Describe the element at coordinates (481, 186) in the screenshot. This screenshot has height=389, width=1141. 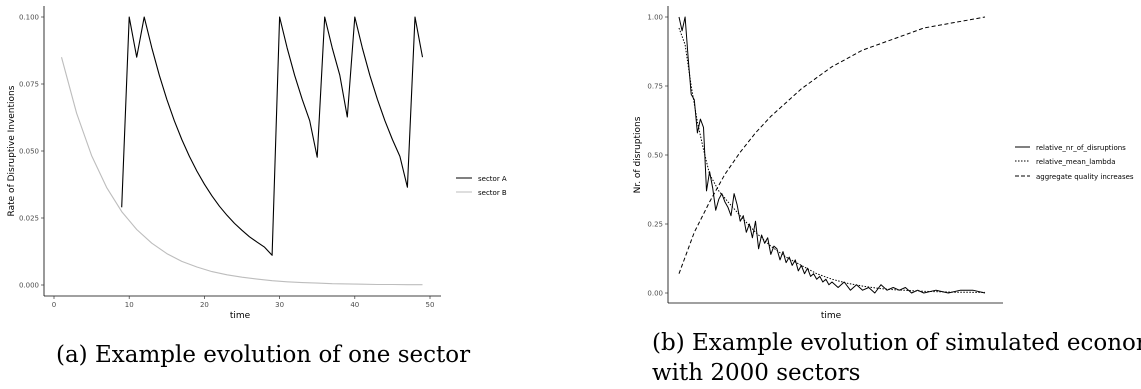
I see `panel-a-legend: sector A sector B` at that location.